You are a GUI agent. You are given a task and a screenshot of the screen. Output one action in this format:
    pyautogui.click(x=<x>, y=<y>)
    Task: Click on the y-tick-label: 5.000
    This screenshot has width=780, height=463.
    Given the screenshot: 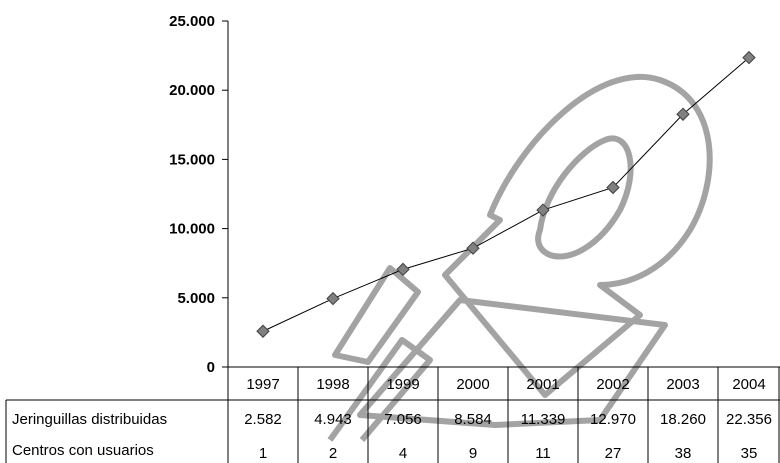 What is the action you would take?
    pyautogui.click(x=196, y=298)
    